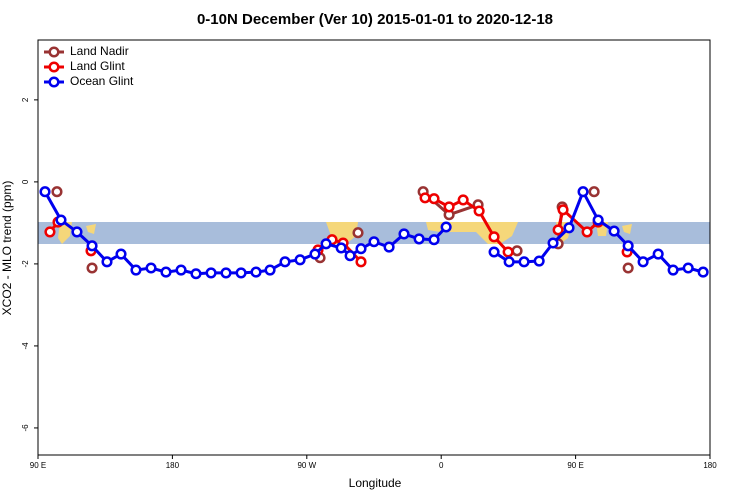 This screenshot has width=750, height=500. Describe the element at coordinates (25, 346) in the screenshot. I see `y-tick-label: -4` at that location.